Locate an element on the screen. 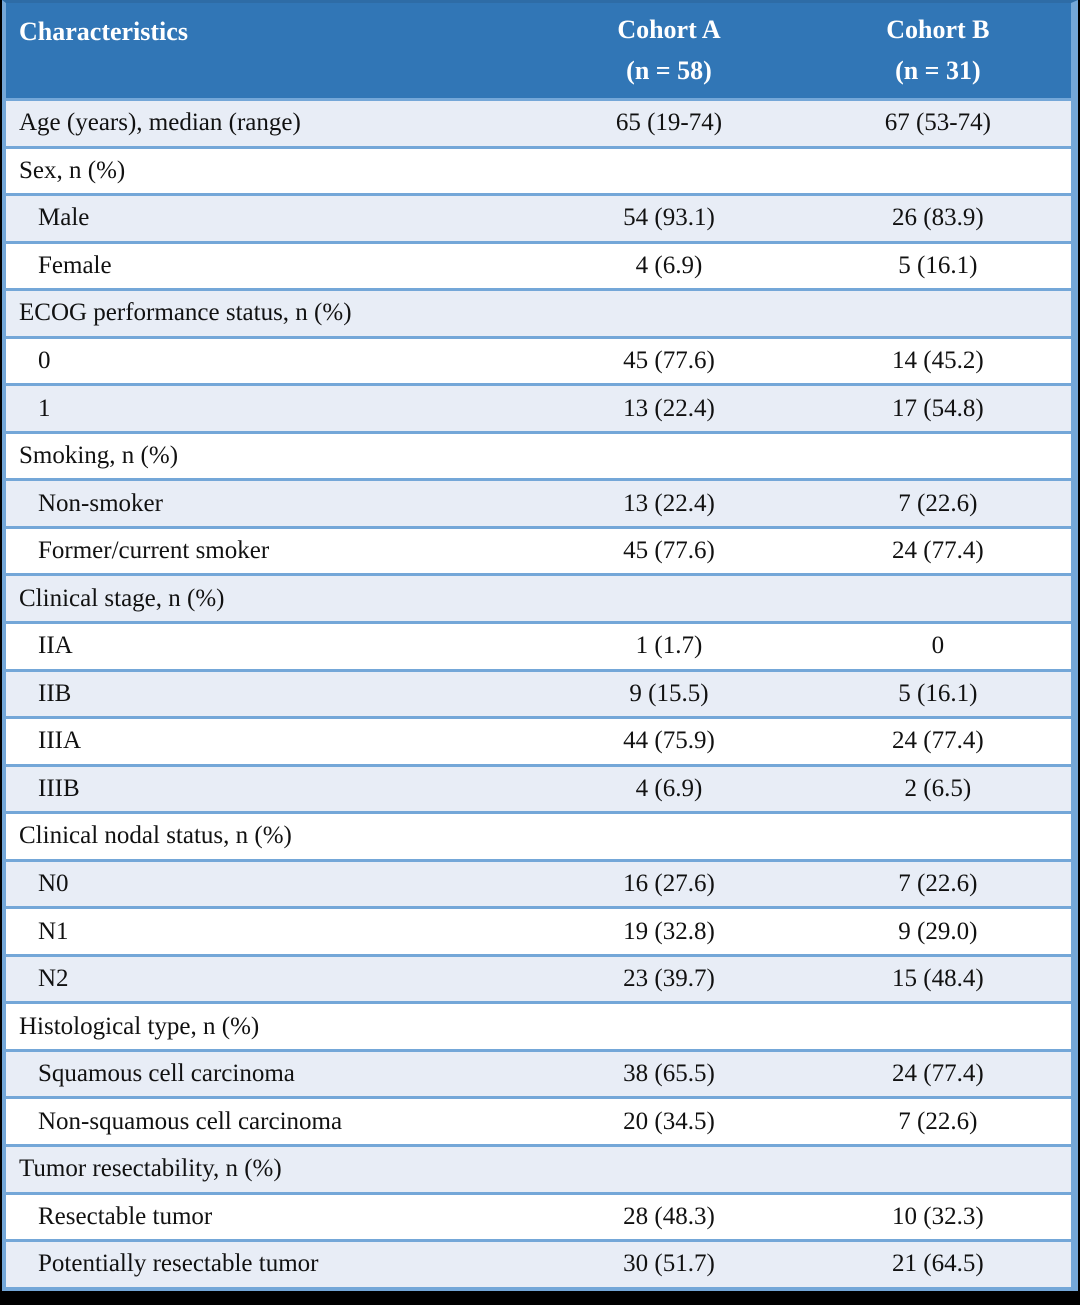  table-row: N1 19 (32.8) 9 (29.0) is located at coordinates (538, 930).